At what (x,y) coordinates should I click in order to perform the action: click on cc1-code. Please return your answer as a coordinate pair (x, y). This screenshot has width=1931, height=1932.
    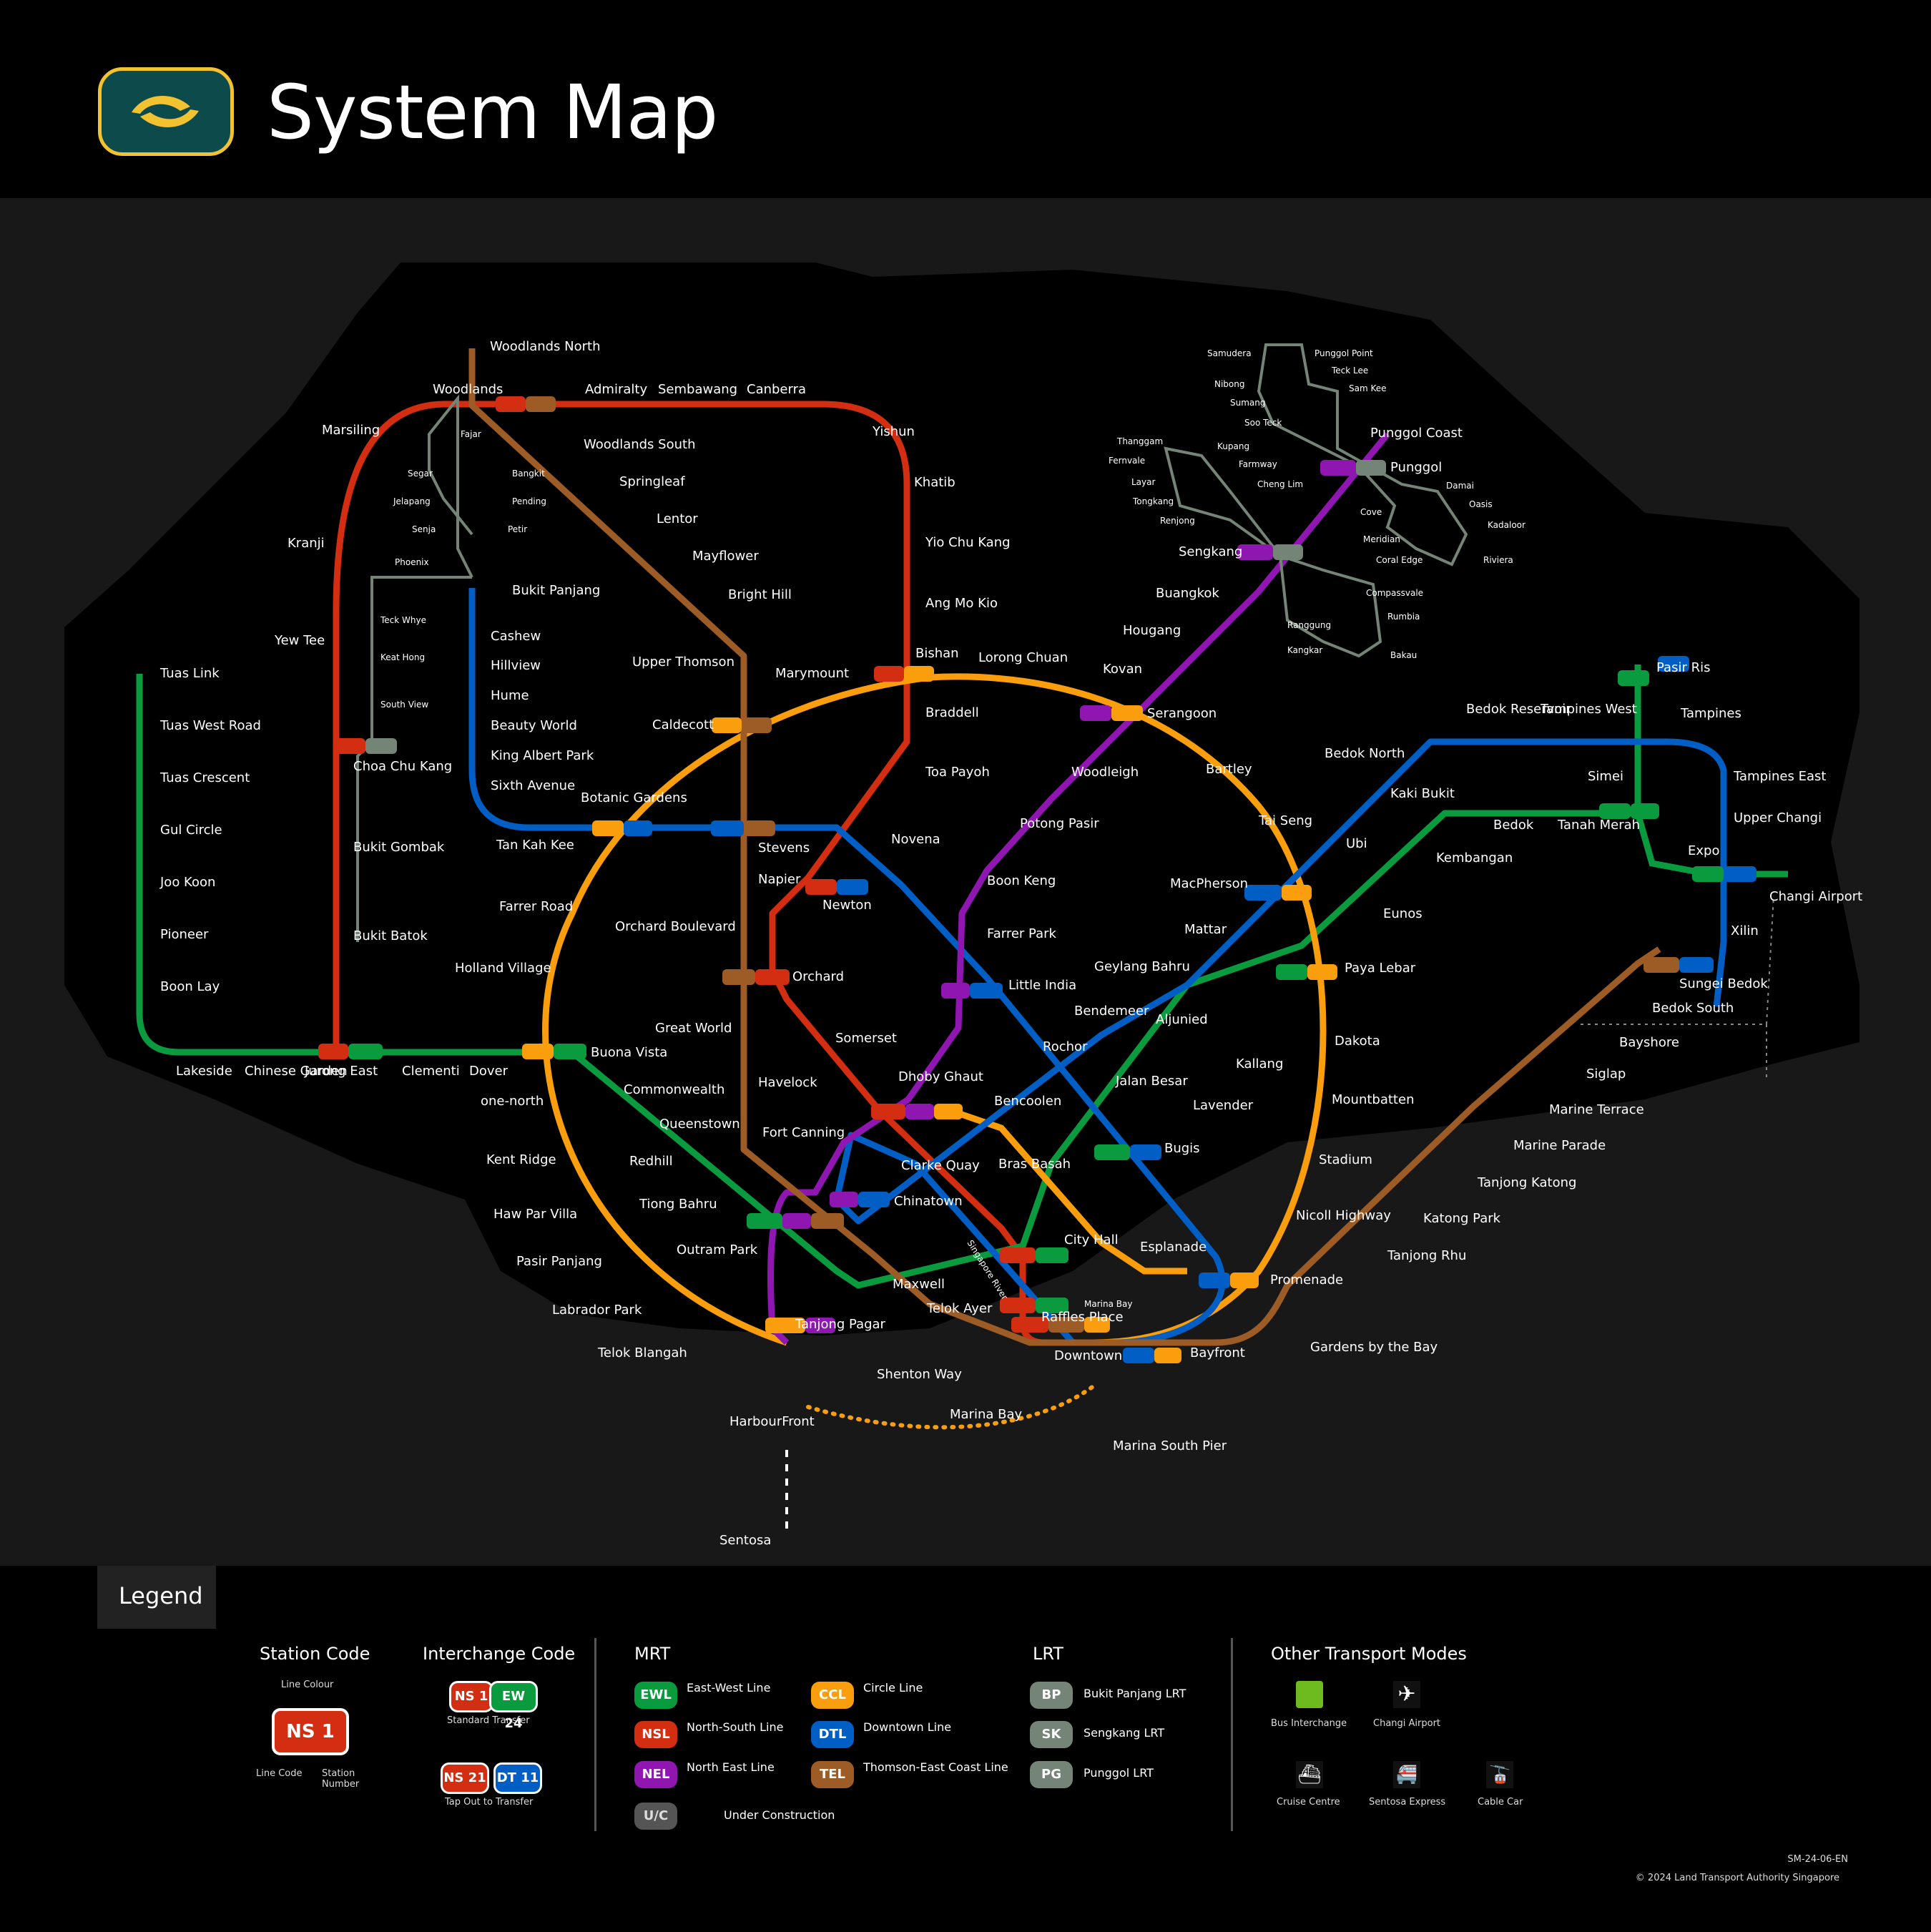
    Looking at the image, I should click on (948, 1111).